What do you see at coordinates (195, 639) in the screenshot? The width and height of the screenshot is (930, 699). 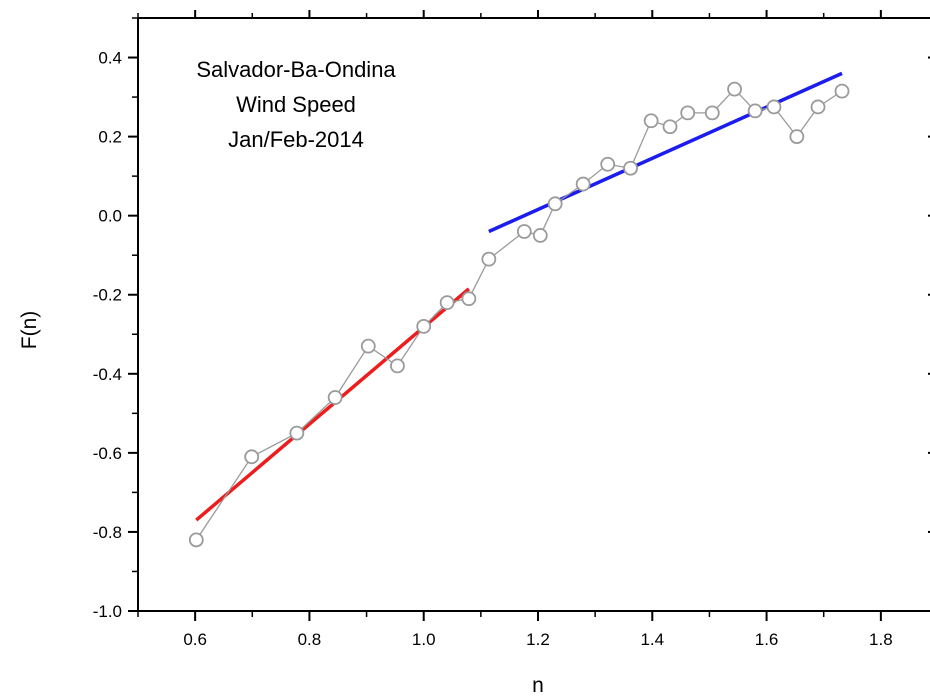 I see `x-tick-label: 0.6` at bounding box center [195, 639].